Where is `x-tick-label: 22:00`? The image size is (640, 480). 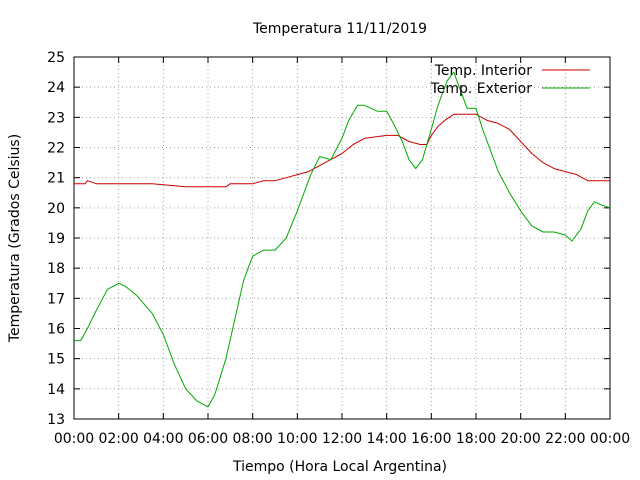
x-tick-label: 22:00 is located at coordinates (565, 439).